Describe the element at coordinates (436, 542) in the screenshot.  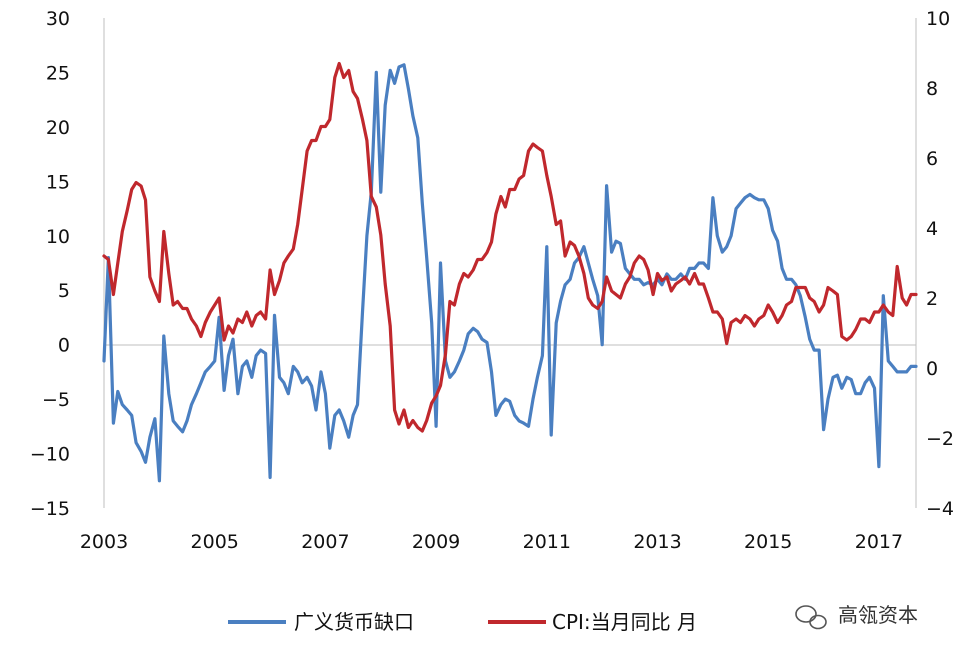
I see `x-tick-label: 2009` at that location.